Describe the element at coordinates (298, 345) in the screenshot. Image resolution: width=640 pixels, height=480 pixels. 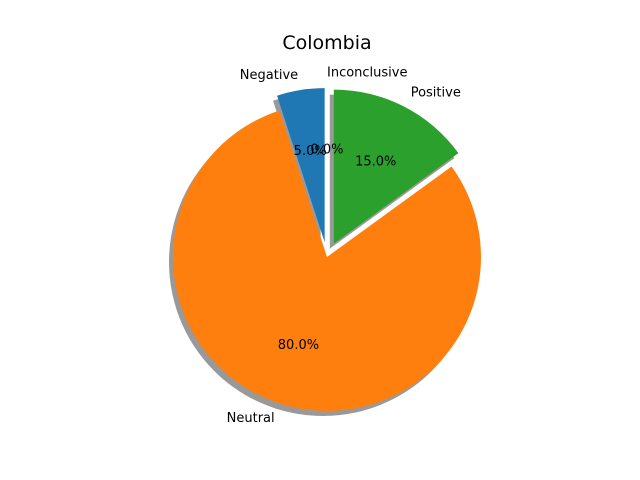
I see `slice-percent-neutral: 80.0%` at that location.